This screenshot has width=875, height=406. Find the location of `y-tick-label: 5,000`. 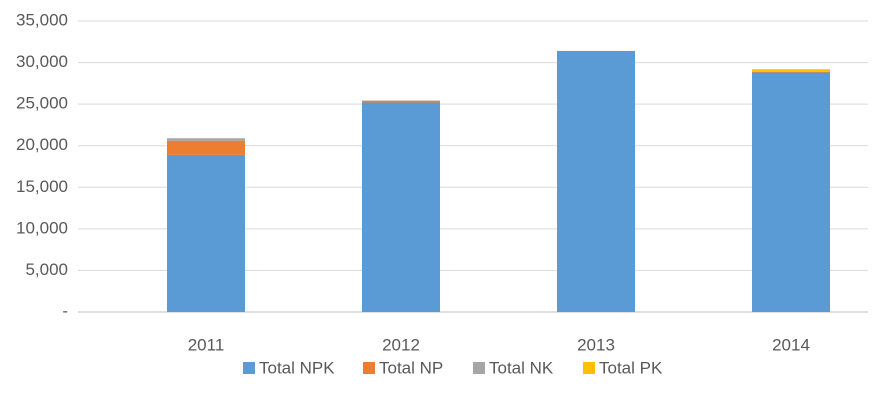

y-tick-label: 5,000 is located at coordinates (46, 269).